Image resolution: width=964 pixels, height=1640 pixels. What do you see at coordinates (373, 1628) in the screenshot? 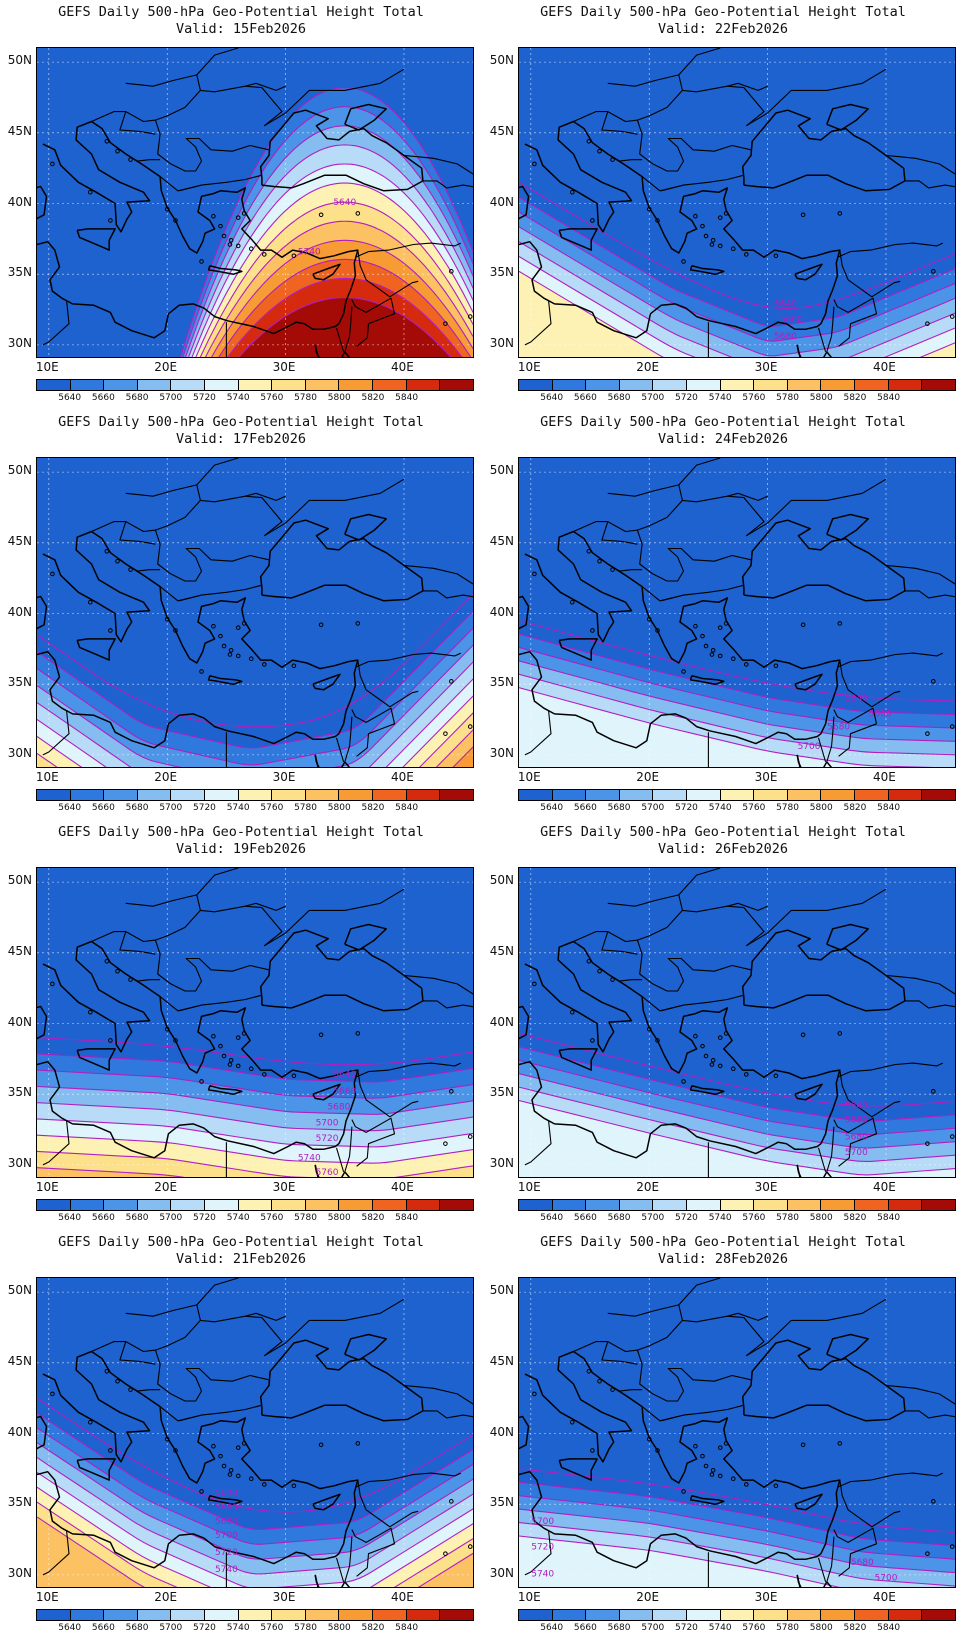
I see `colorbar-label: 5820` at bounding box center [373, 1628].